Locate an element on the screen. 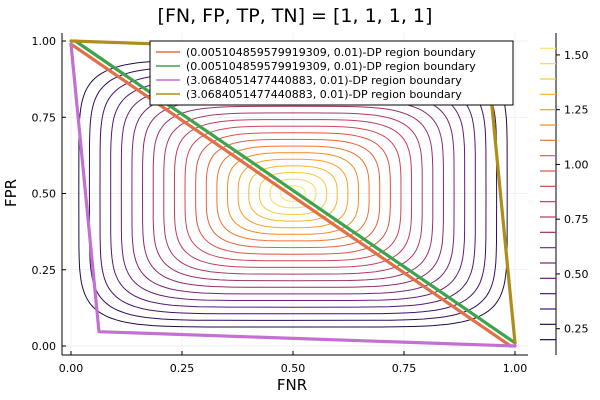 The width and height of the screenshot is (600, 400). y-tick-label-2: 0.50 is located at coordinates (44, 194).